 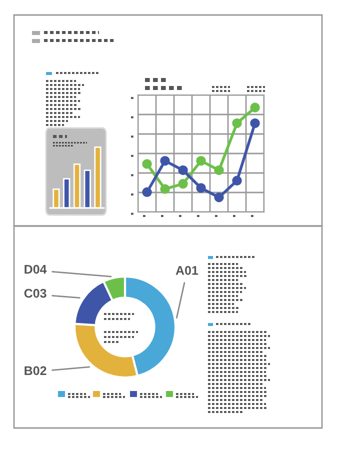 I want to click on slice-label: B02, so click(x=35, y=371).